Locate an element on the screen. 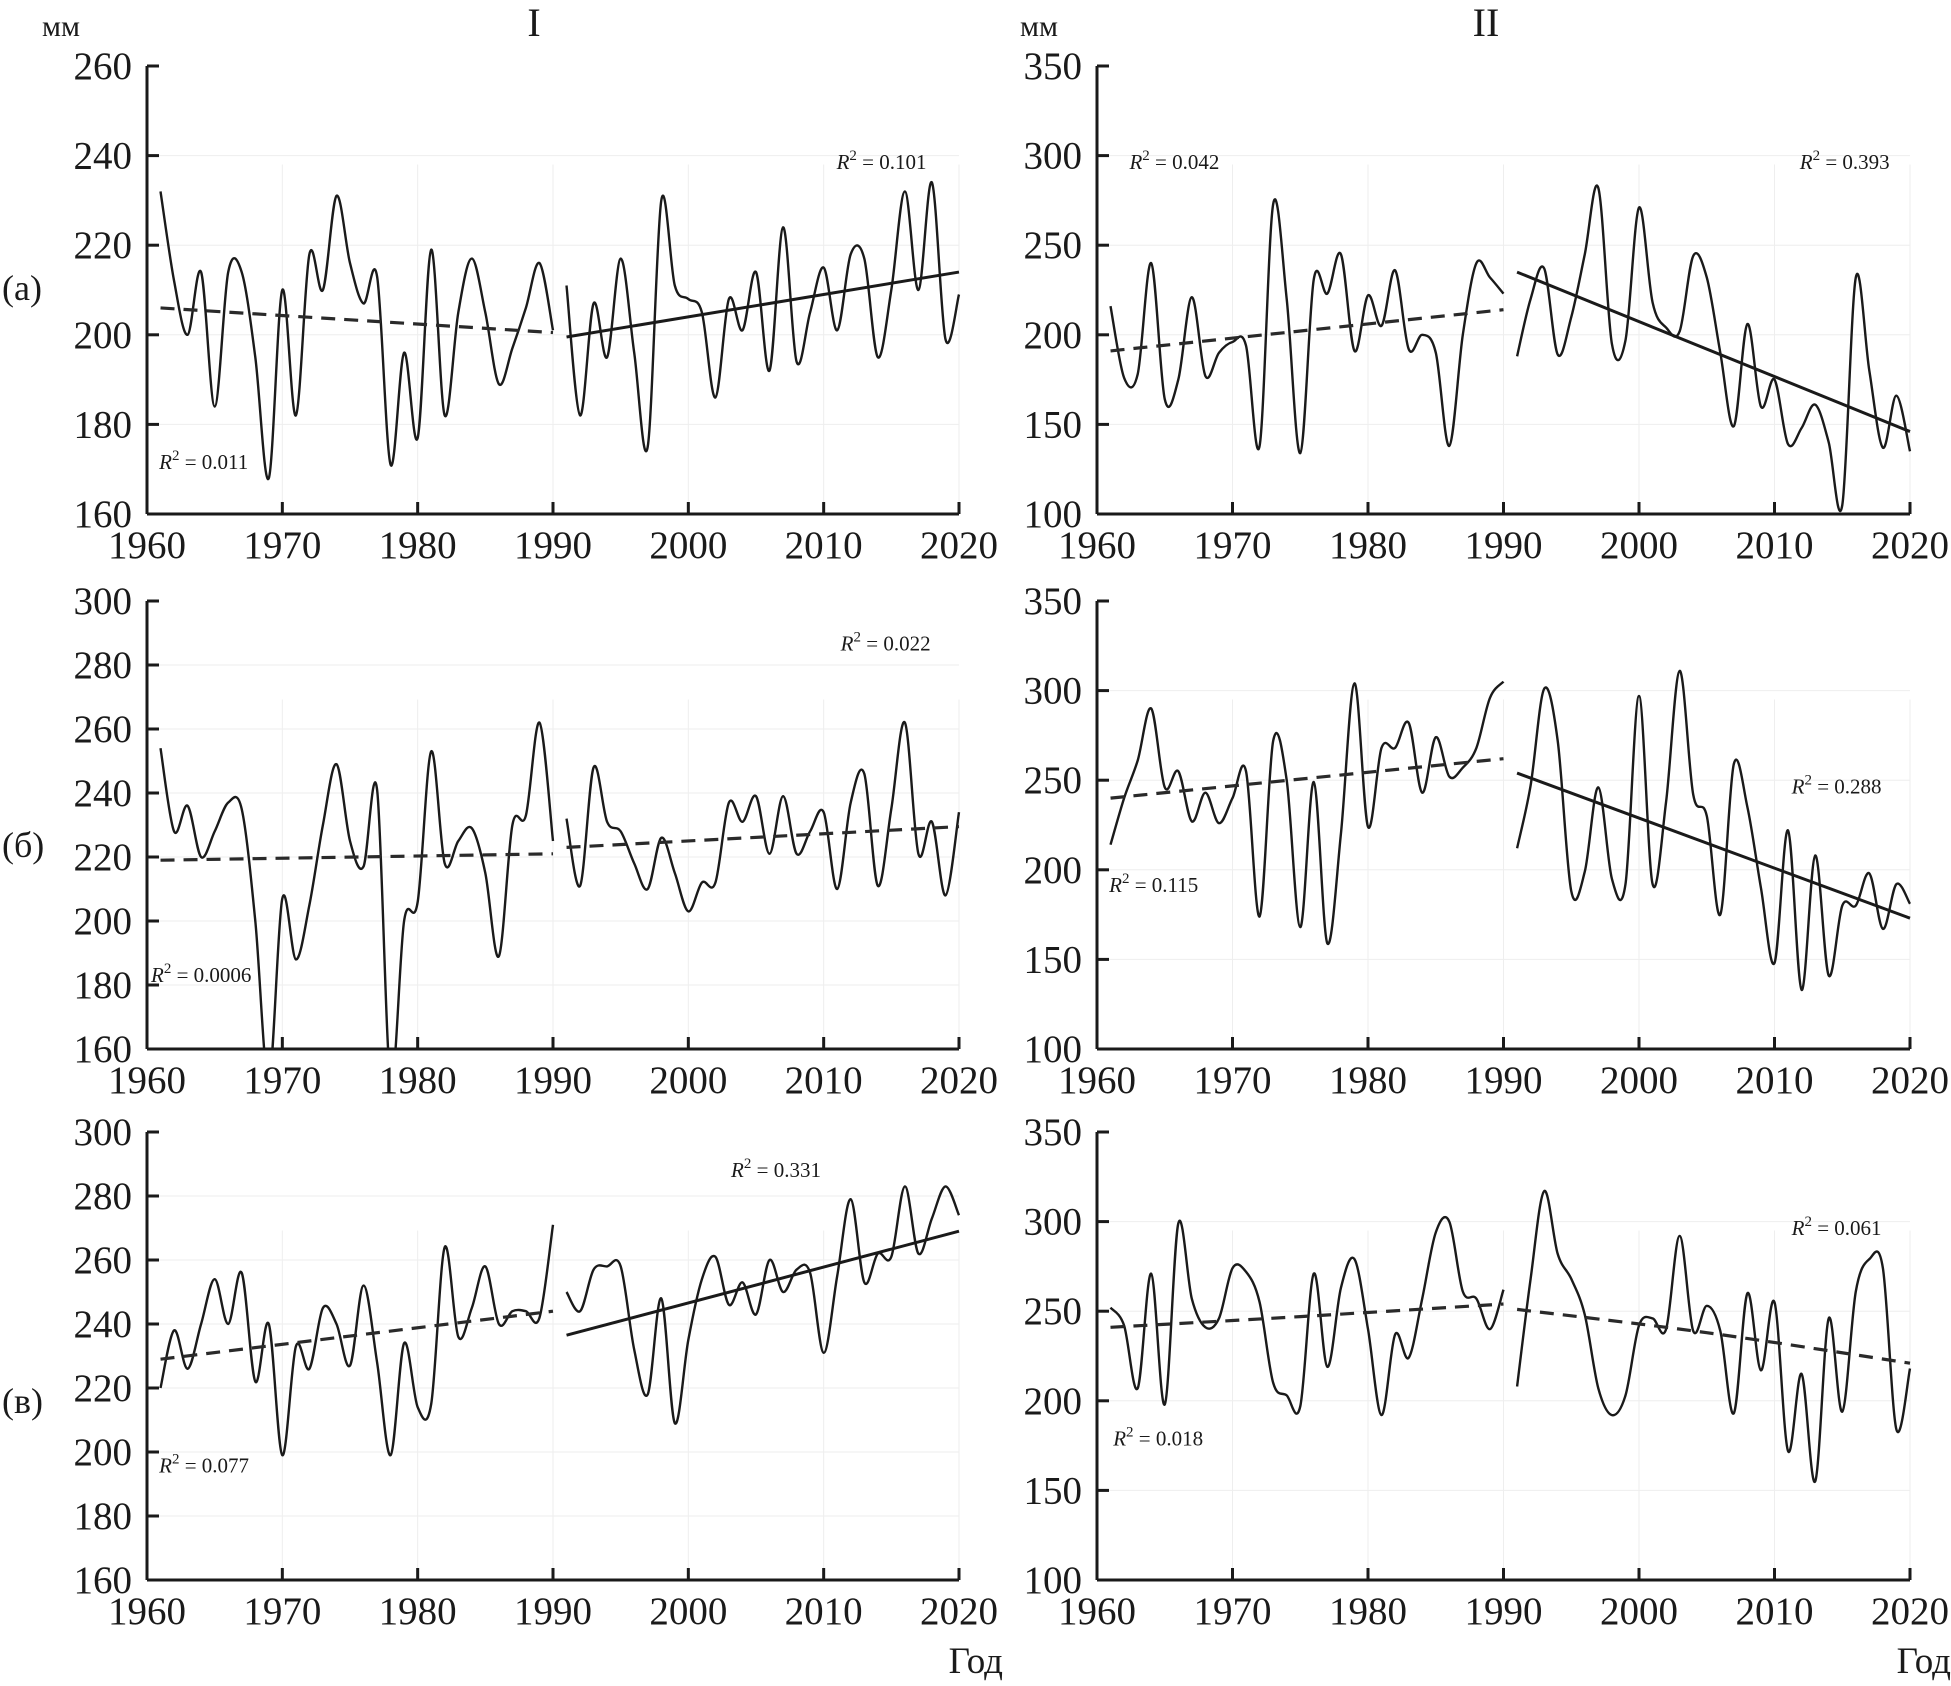  r2-label: R2 = 0.288 is located at coordinates (1836, 786).